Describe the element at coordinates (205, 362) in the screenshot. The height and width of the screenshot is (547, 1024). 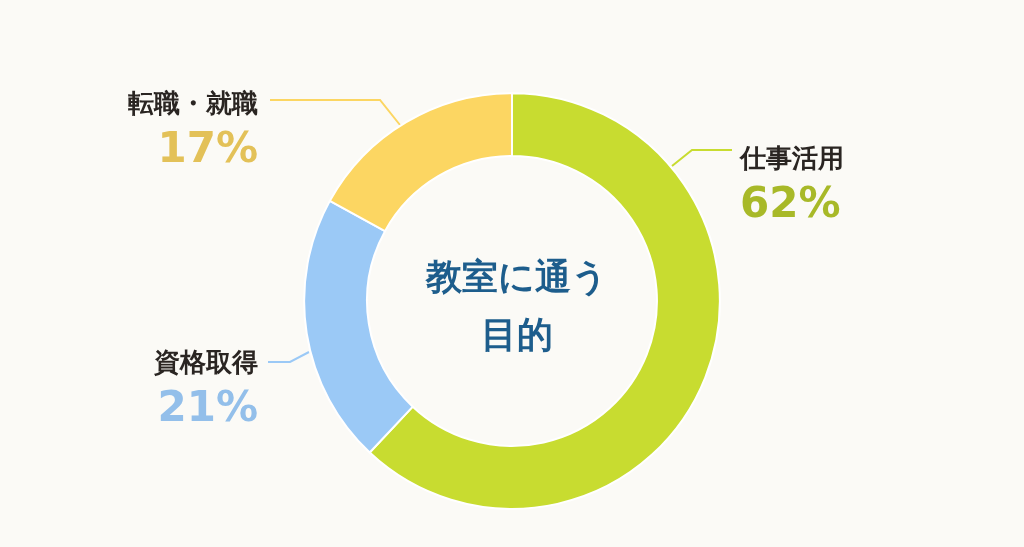
I see `slice-label: 資格取得` at that location.